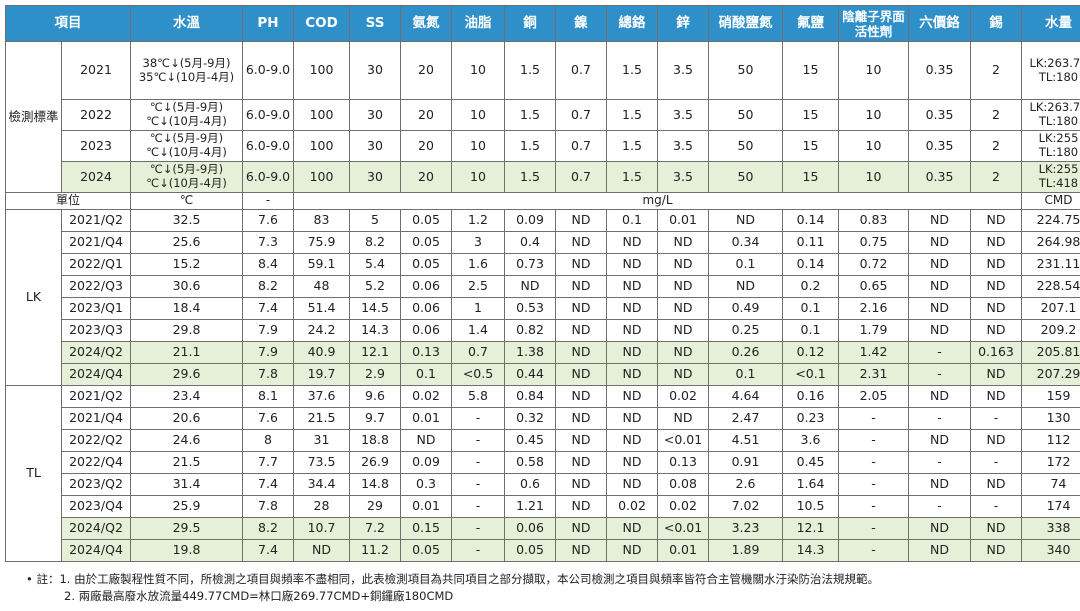 The image size is (1080, 611). What do you see at coordinates (186, 264) in the screenshot?
I see `row-value: 15.2` at bounding box center [186, 264].